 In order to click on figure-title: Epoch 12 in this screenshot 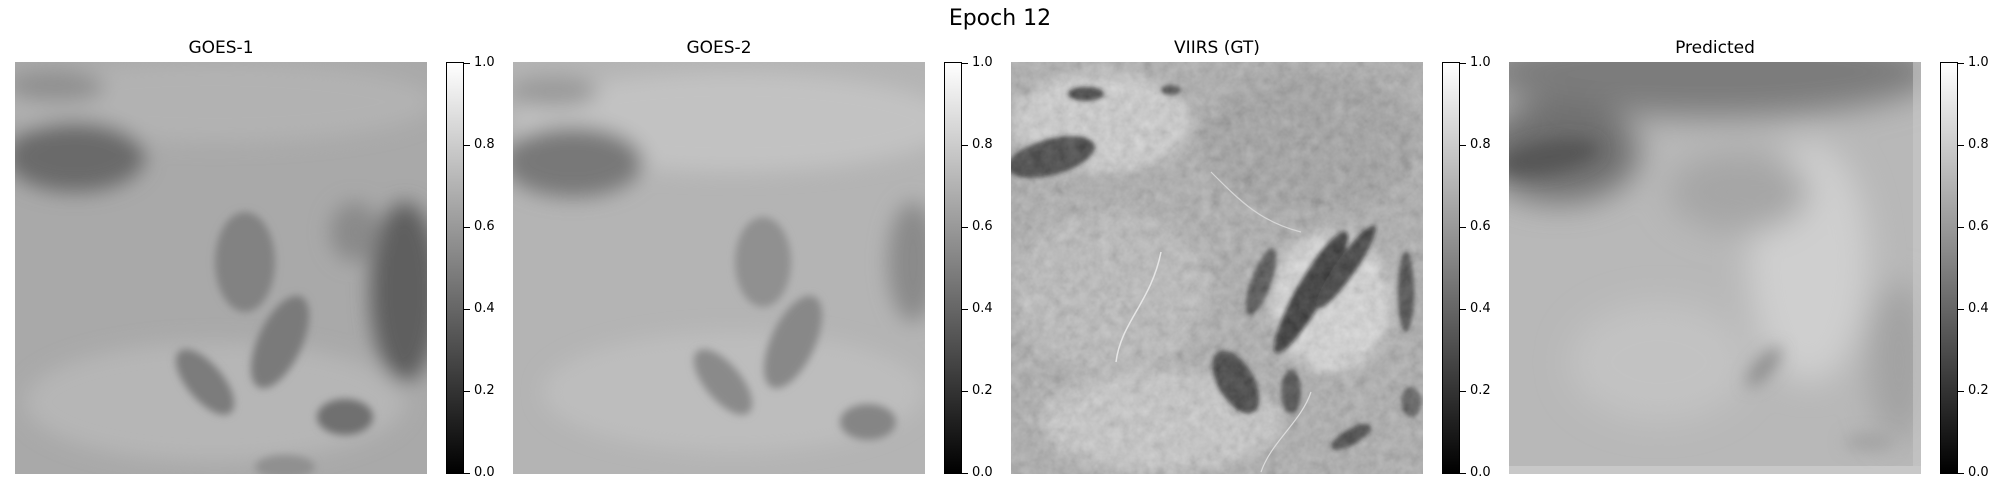, I will do `click(1000, 18)`.